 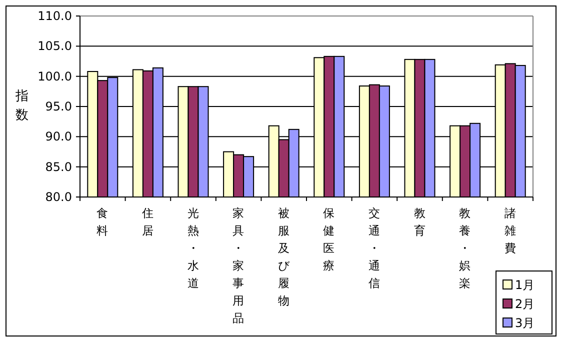 What do you see at coordinates (55, 16) in the screenshot?
I see `y-tick-label: 110.0` at bounding box center [55, 16].